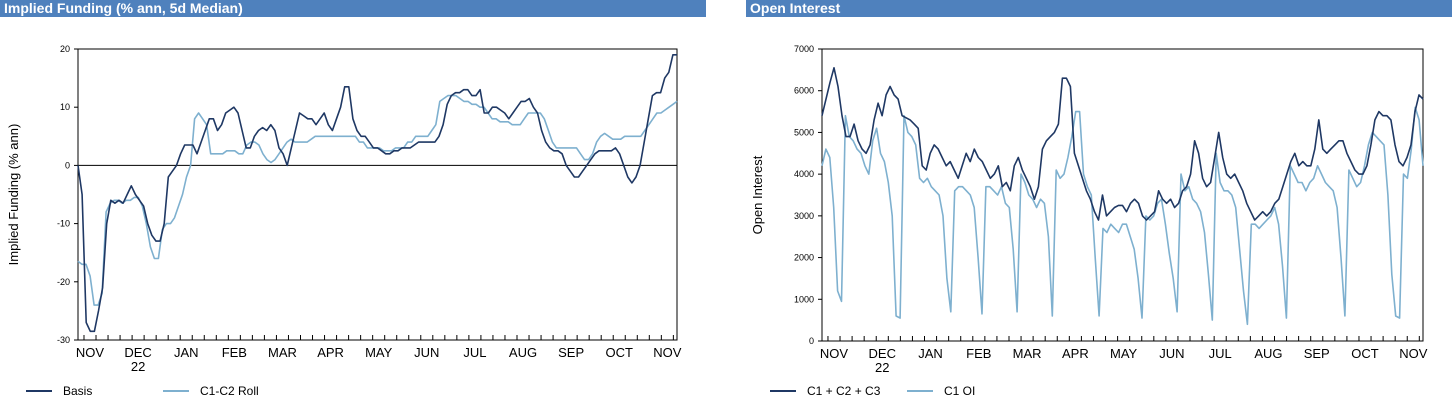 This screenshot has height=412, width=1452. What do you see at coordinates (77, 391) in the screenshot?
I see `legend-label-0: Basis` at bounding box center [77, 391].